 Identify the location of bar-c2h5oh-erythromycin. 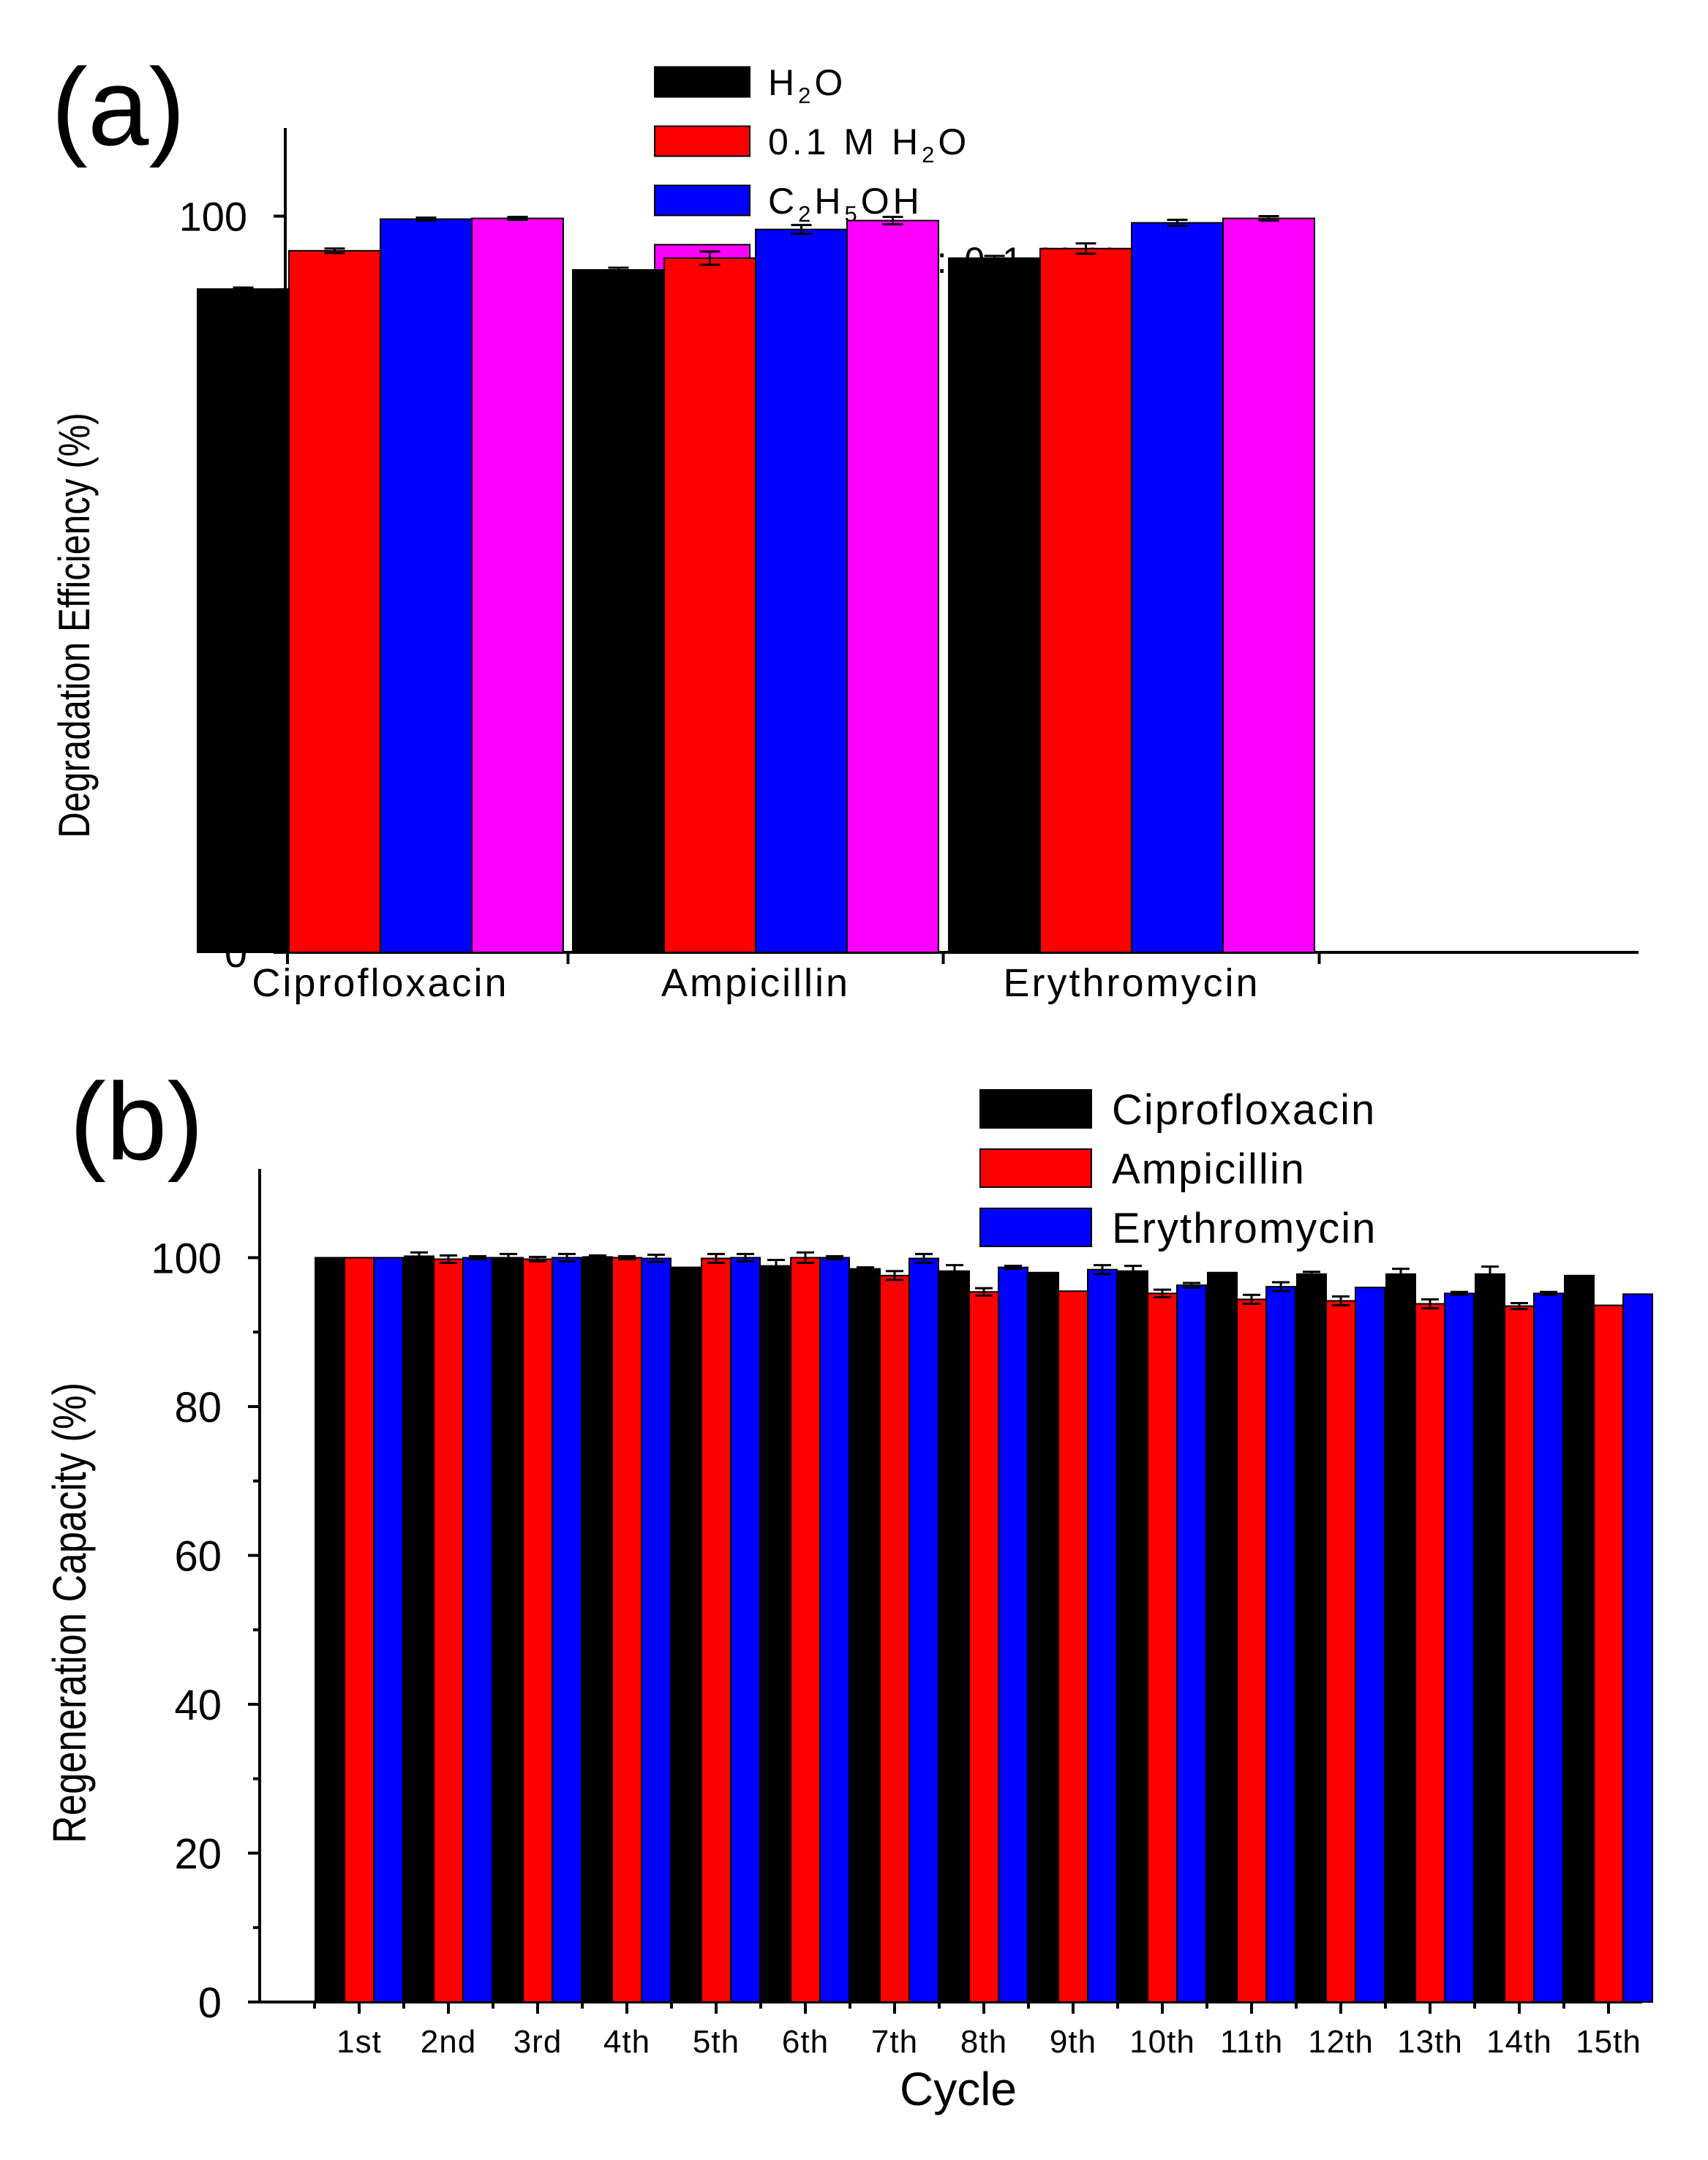
(1177, 587).